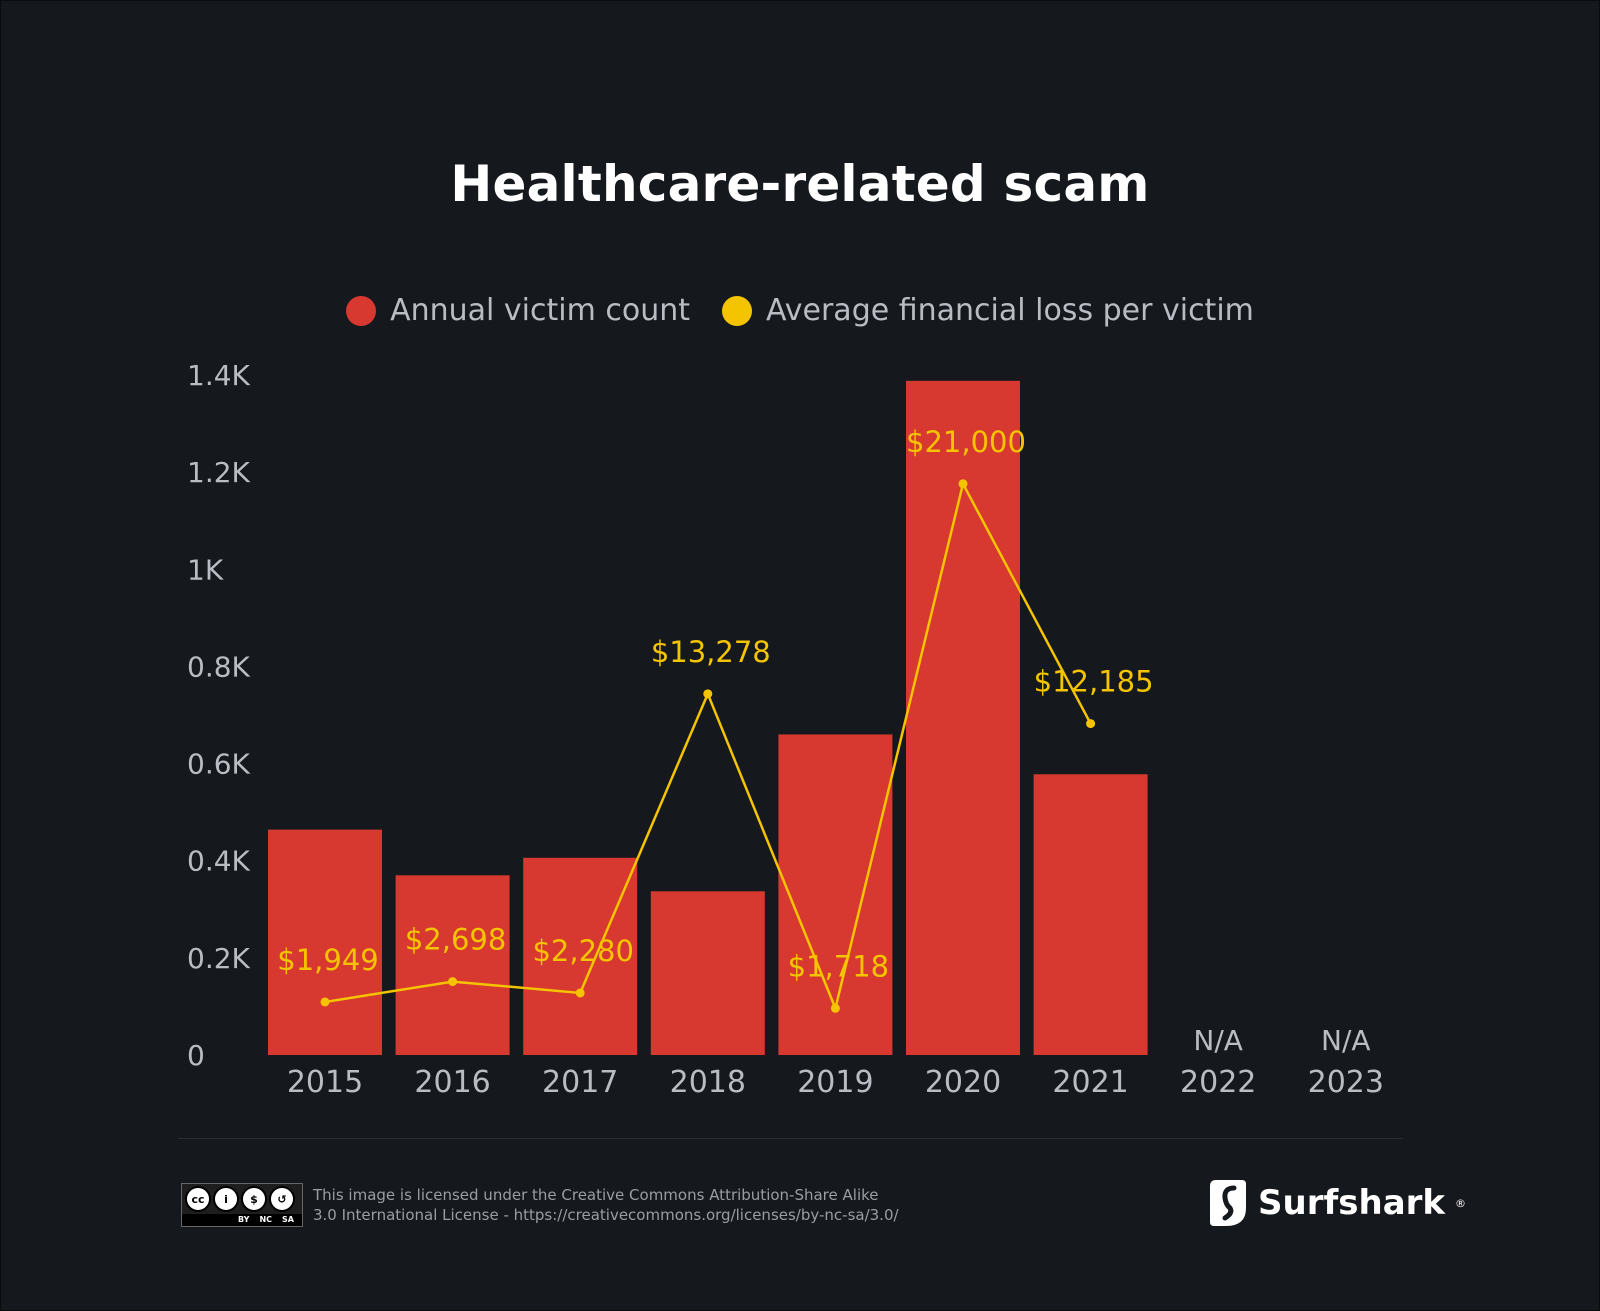  I want to click on chart-title: Healthcare-related scam, so click(800, 184).